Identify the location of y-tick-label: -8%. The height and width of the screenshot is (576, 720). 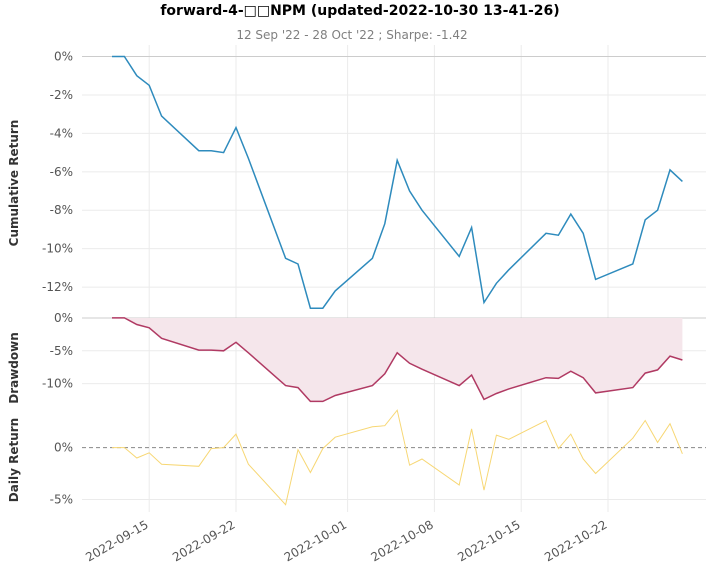
(61, 210).